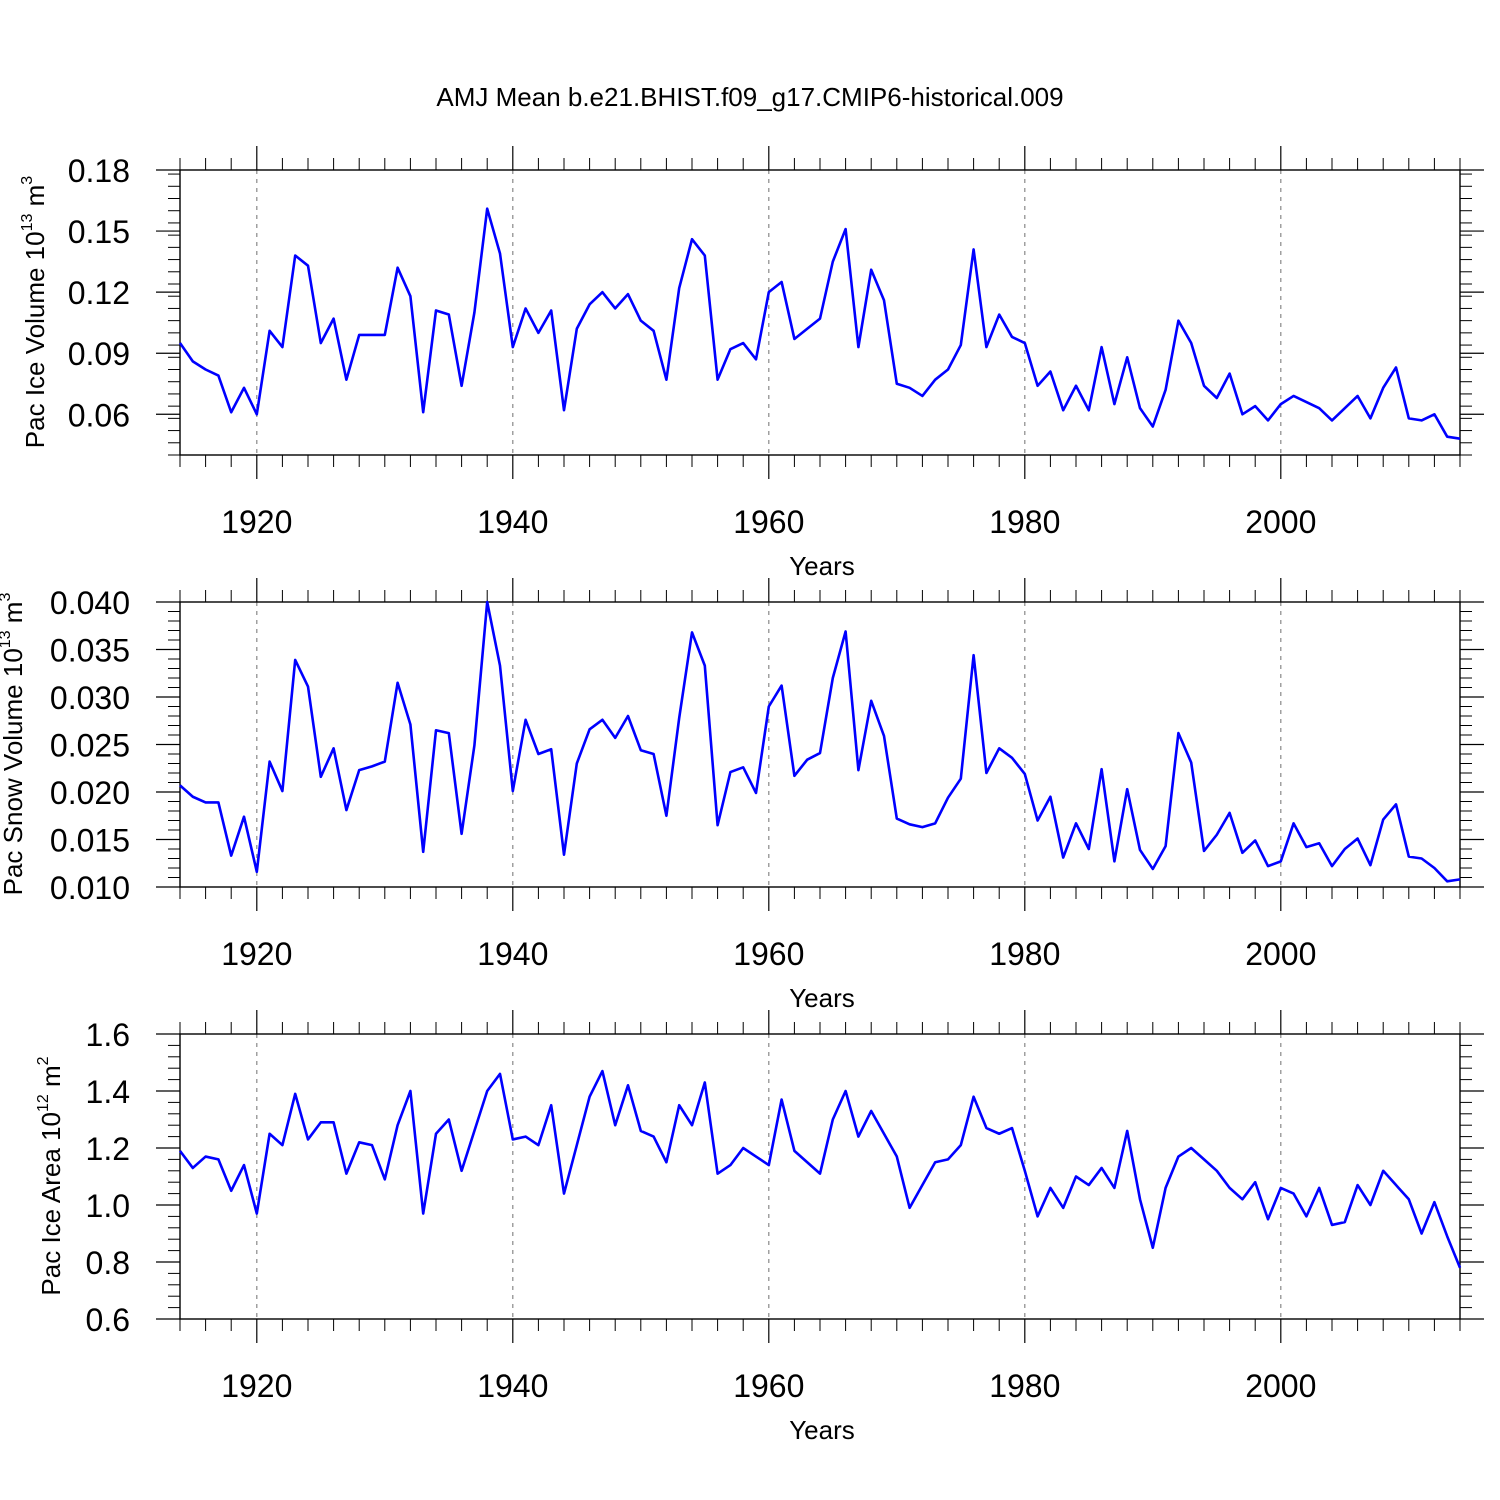 Image resolution: width=1500 pixels, height=1500 pixels. What do you see at coordinates (108, 1149) in the screenshot?
I see `y-tick-label: 1.2` at bounding box center [108, 1149].